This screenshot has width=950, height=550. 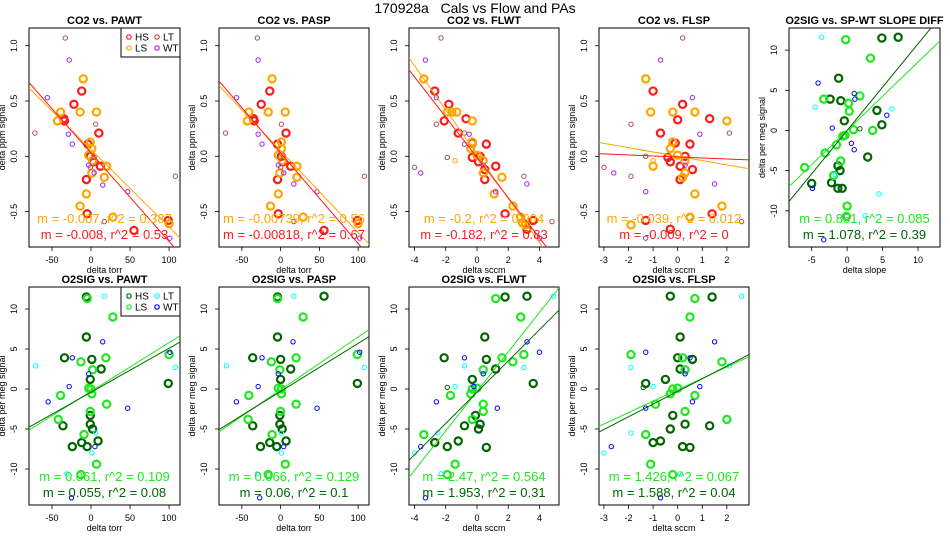 What do you see at coordinates (204, 468) in the screenshot?
I see `y-tick-label: -10` at bounding box center [204, 468].